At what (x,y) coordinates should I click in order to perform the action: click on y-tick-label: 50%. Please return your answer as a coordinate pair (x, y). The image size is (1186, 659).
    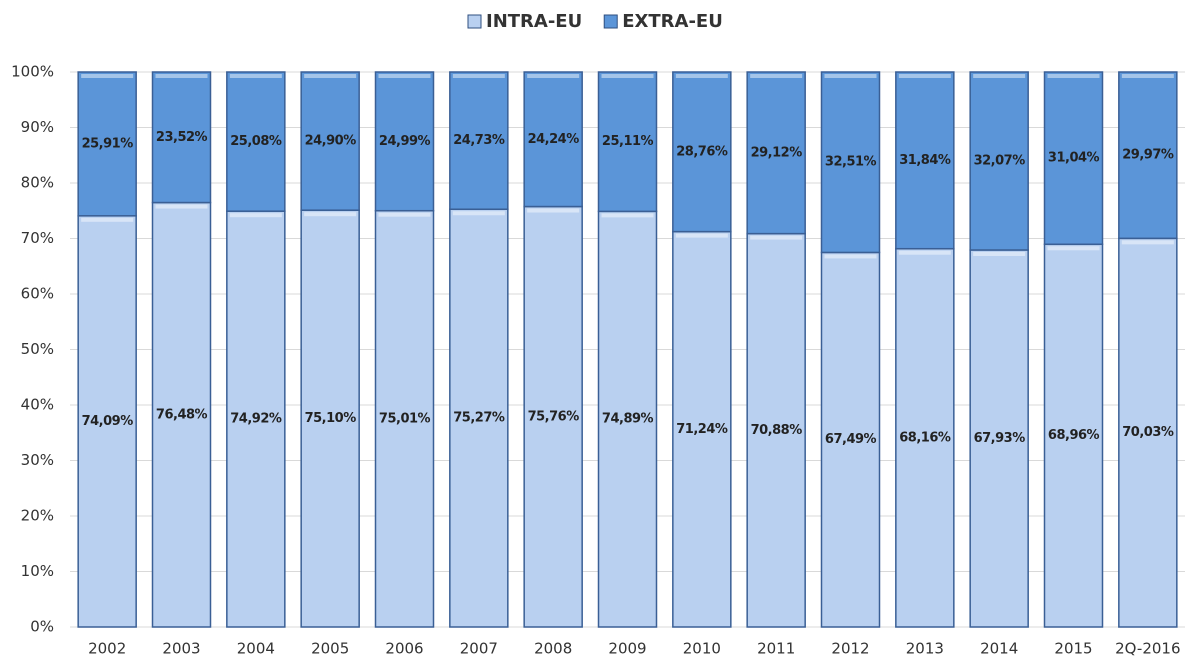
    Looking at the image, I should click on (37, 349).